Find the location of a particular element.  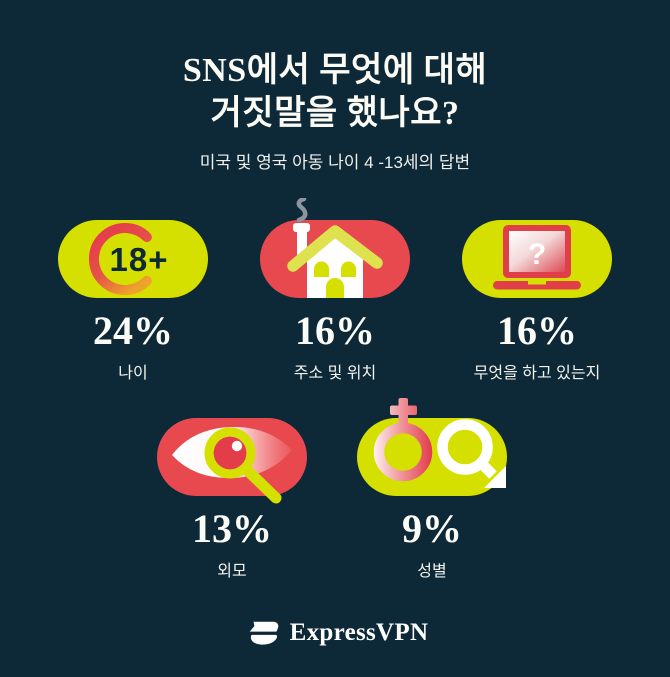

laptop-question-icon: ? is located at coordinates (537, 259).